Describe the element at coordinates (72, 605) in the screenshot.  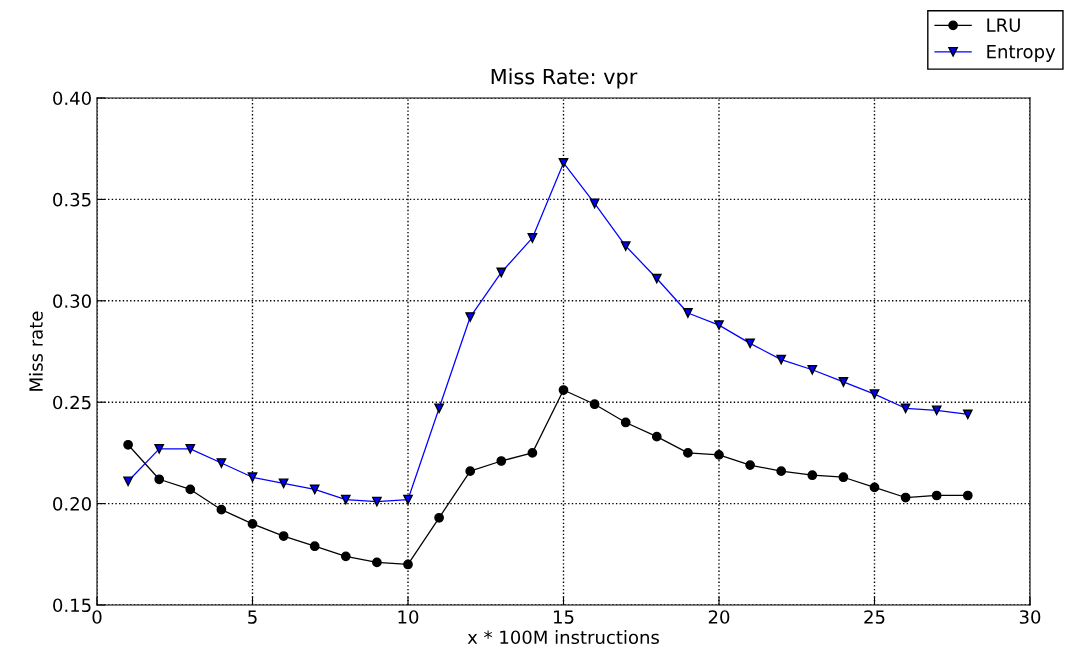
I see `y-tick-label: 0.15` at that location.